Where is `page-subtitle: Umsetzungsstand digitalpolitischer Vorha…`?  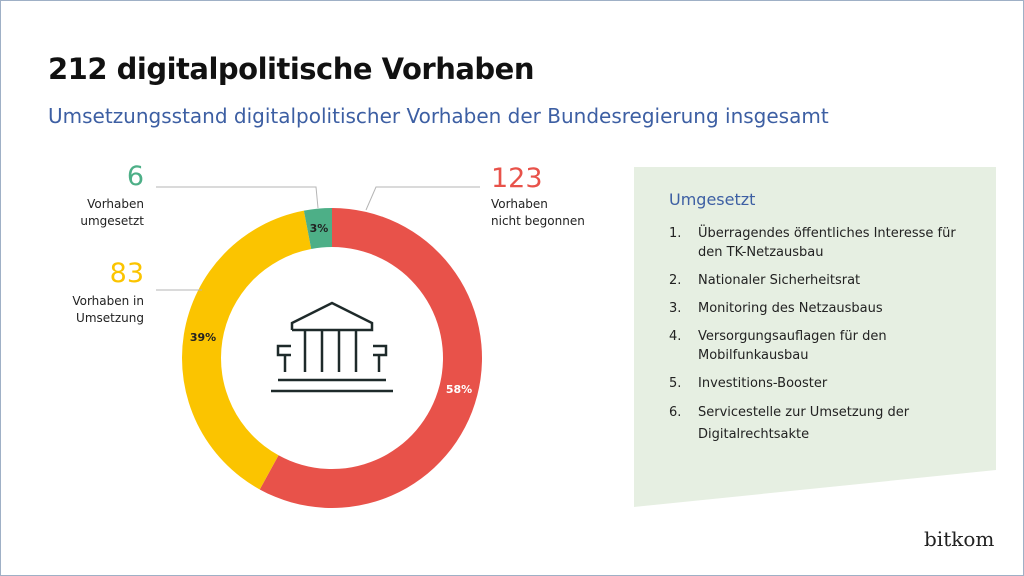 page-subtitle: Umsetzungsstand digitalpolitischer Vorha… is located at coordinates (438, 116).